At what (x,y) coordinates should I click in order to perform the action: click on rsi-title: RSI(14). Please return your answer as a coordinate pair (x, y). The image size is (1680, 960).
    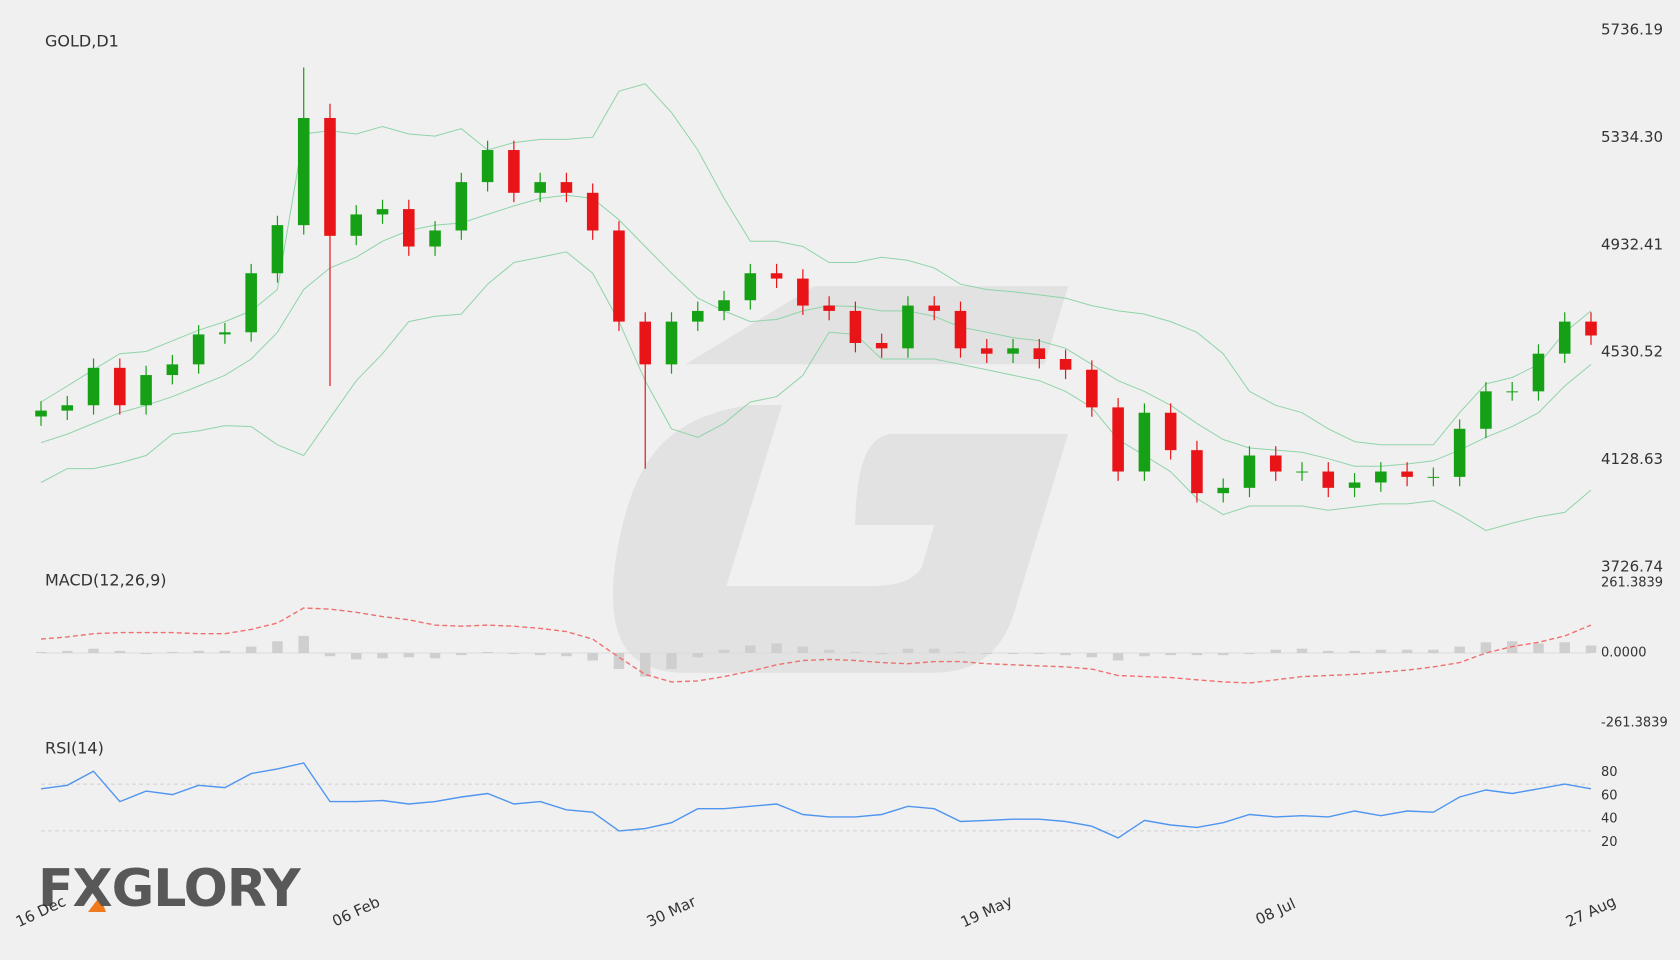
    Looking at the image, I should click on (74, 748).